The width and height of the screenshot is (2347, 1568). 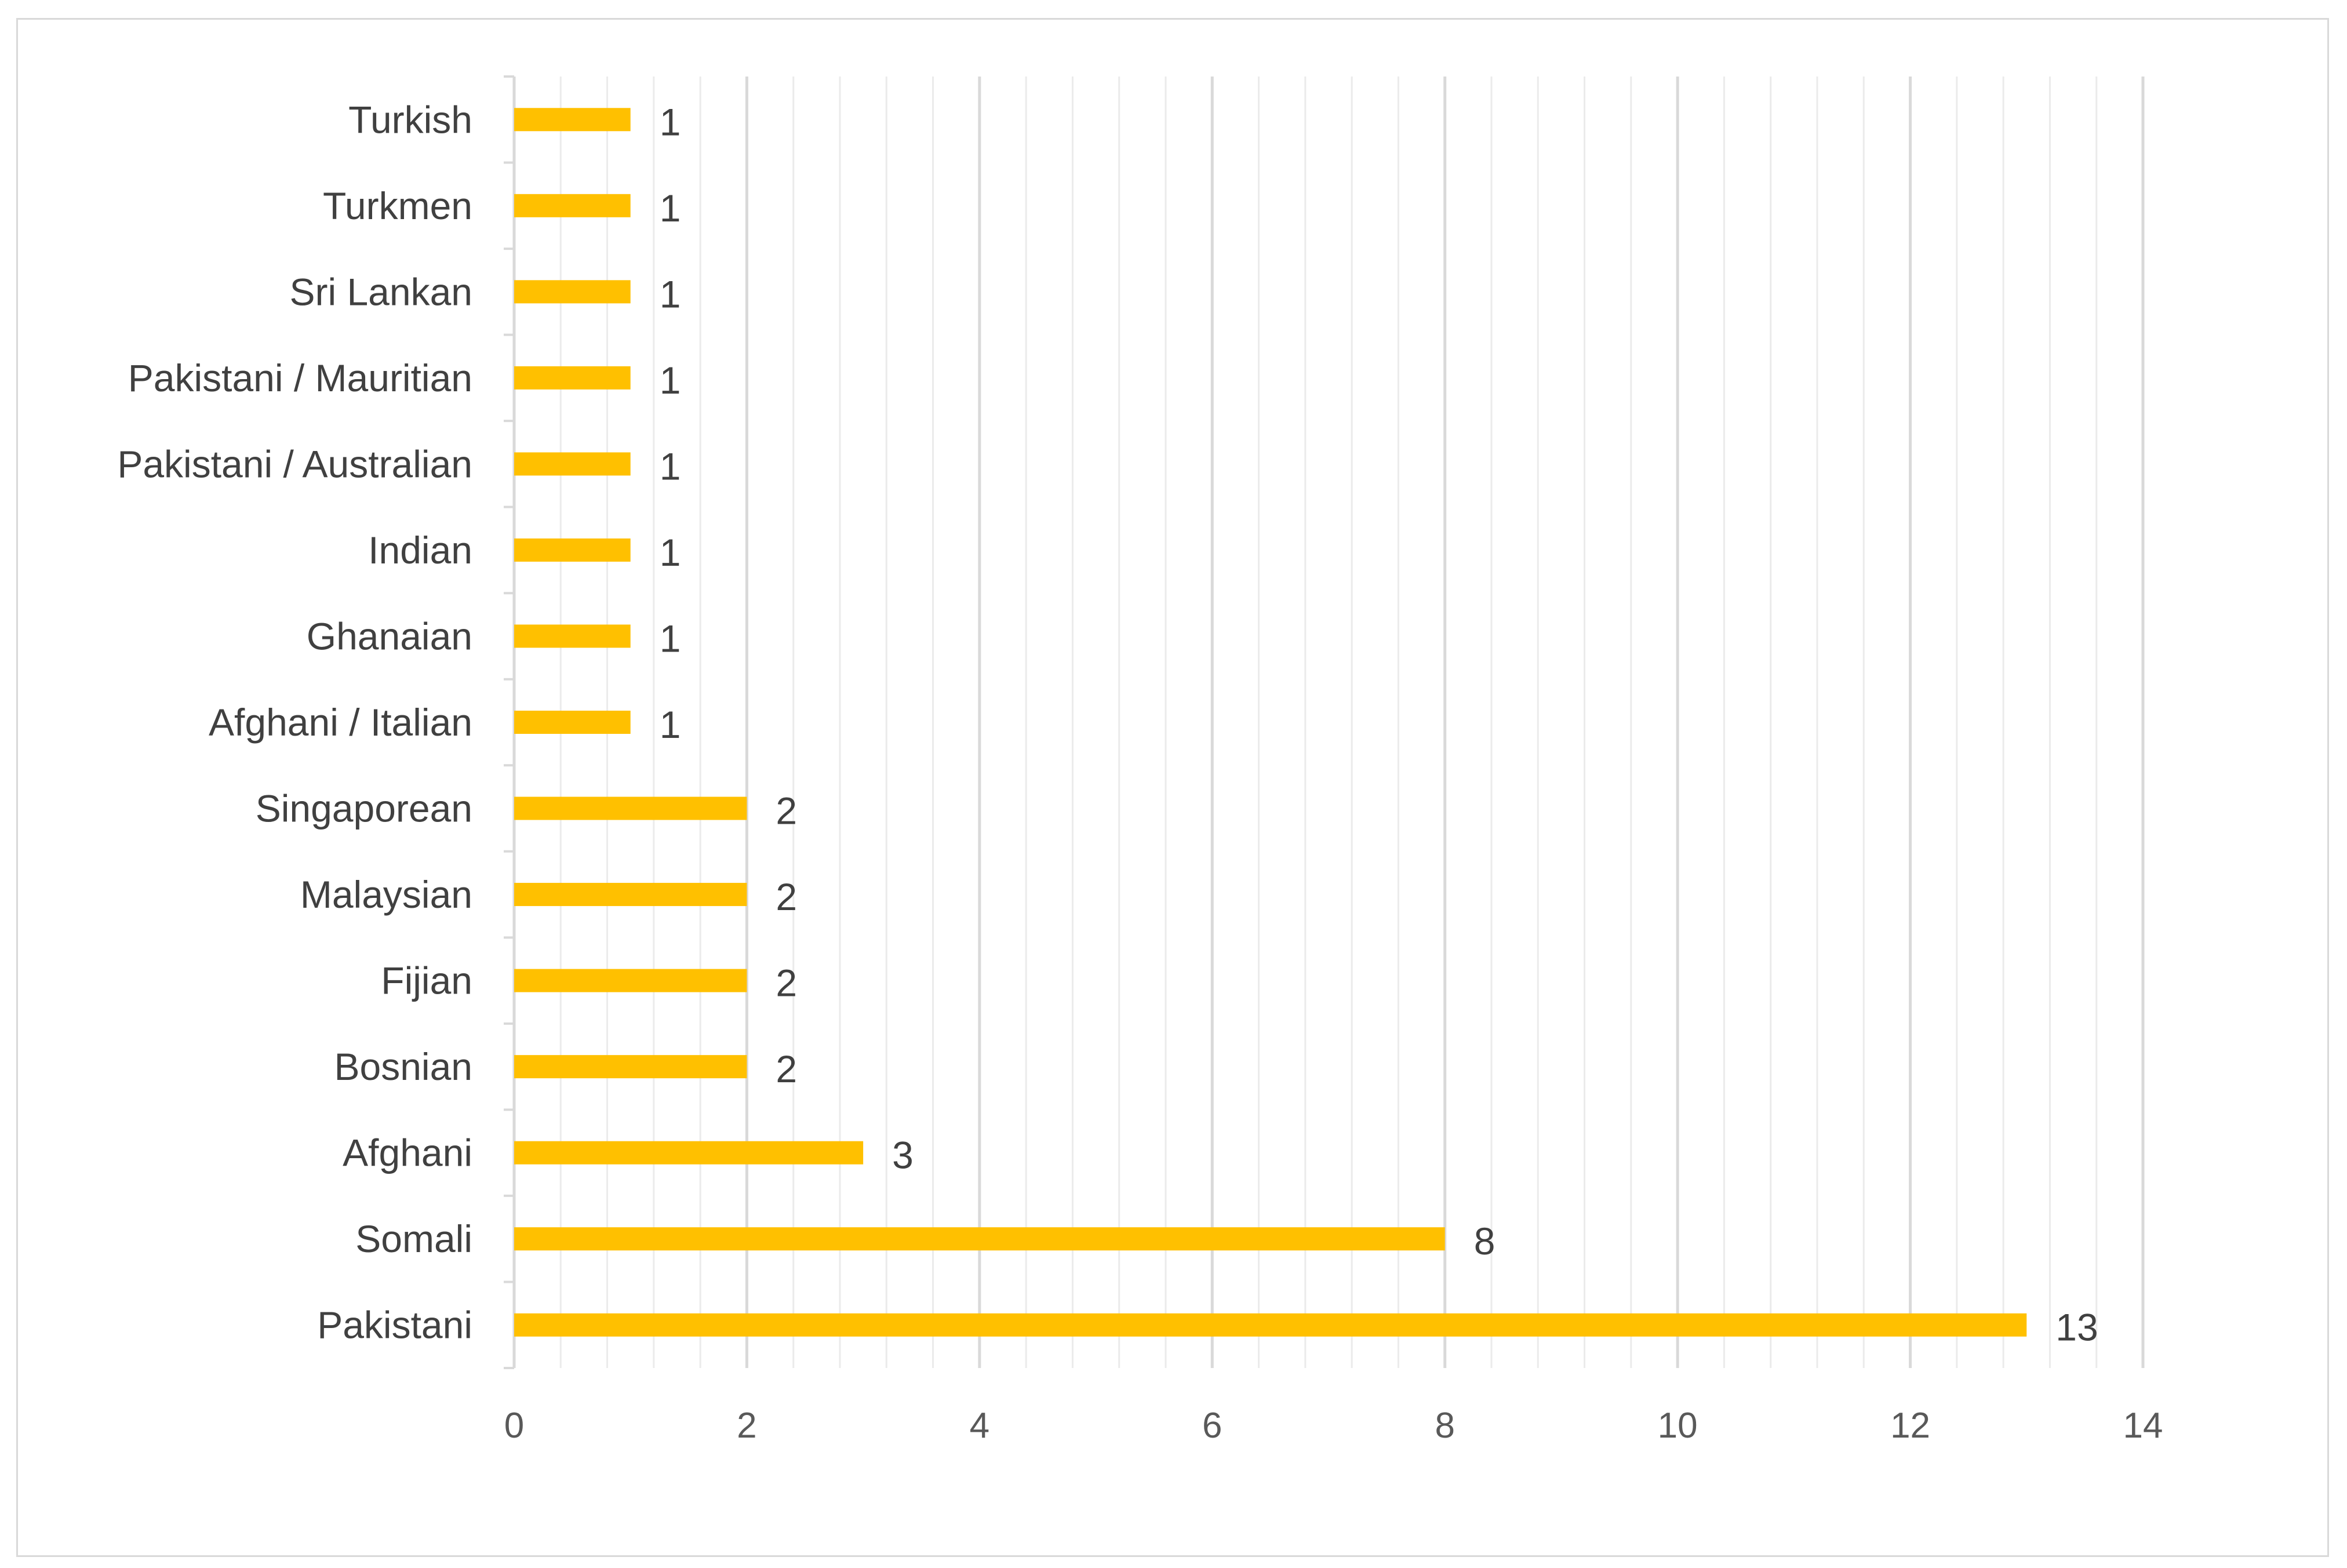 I want to click on category-label: Pakistani / Australian, so click(x=294, y=464).